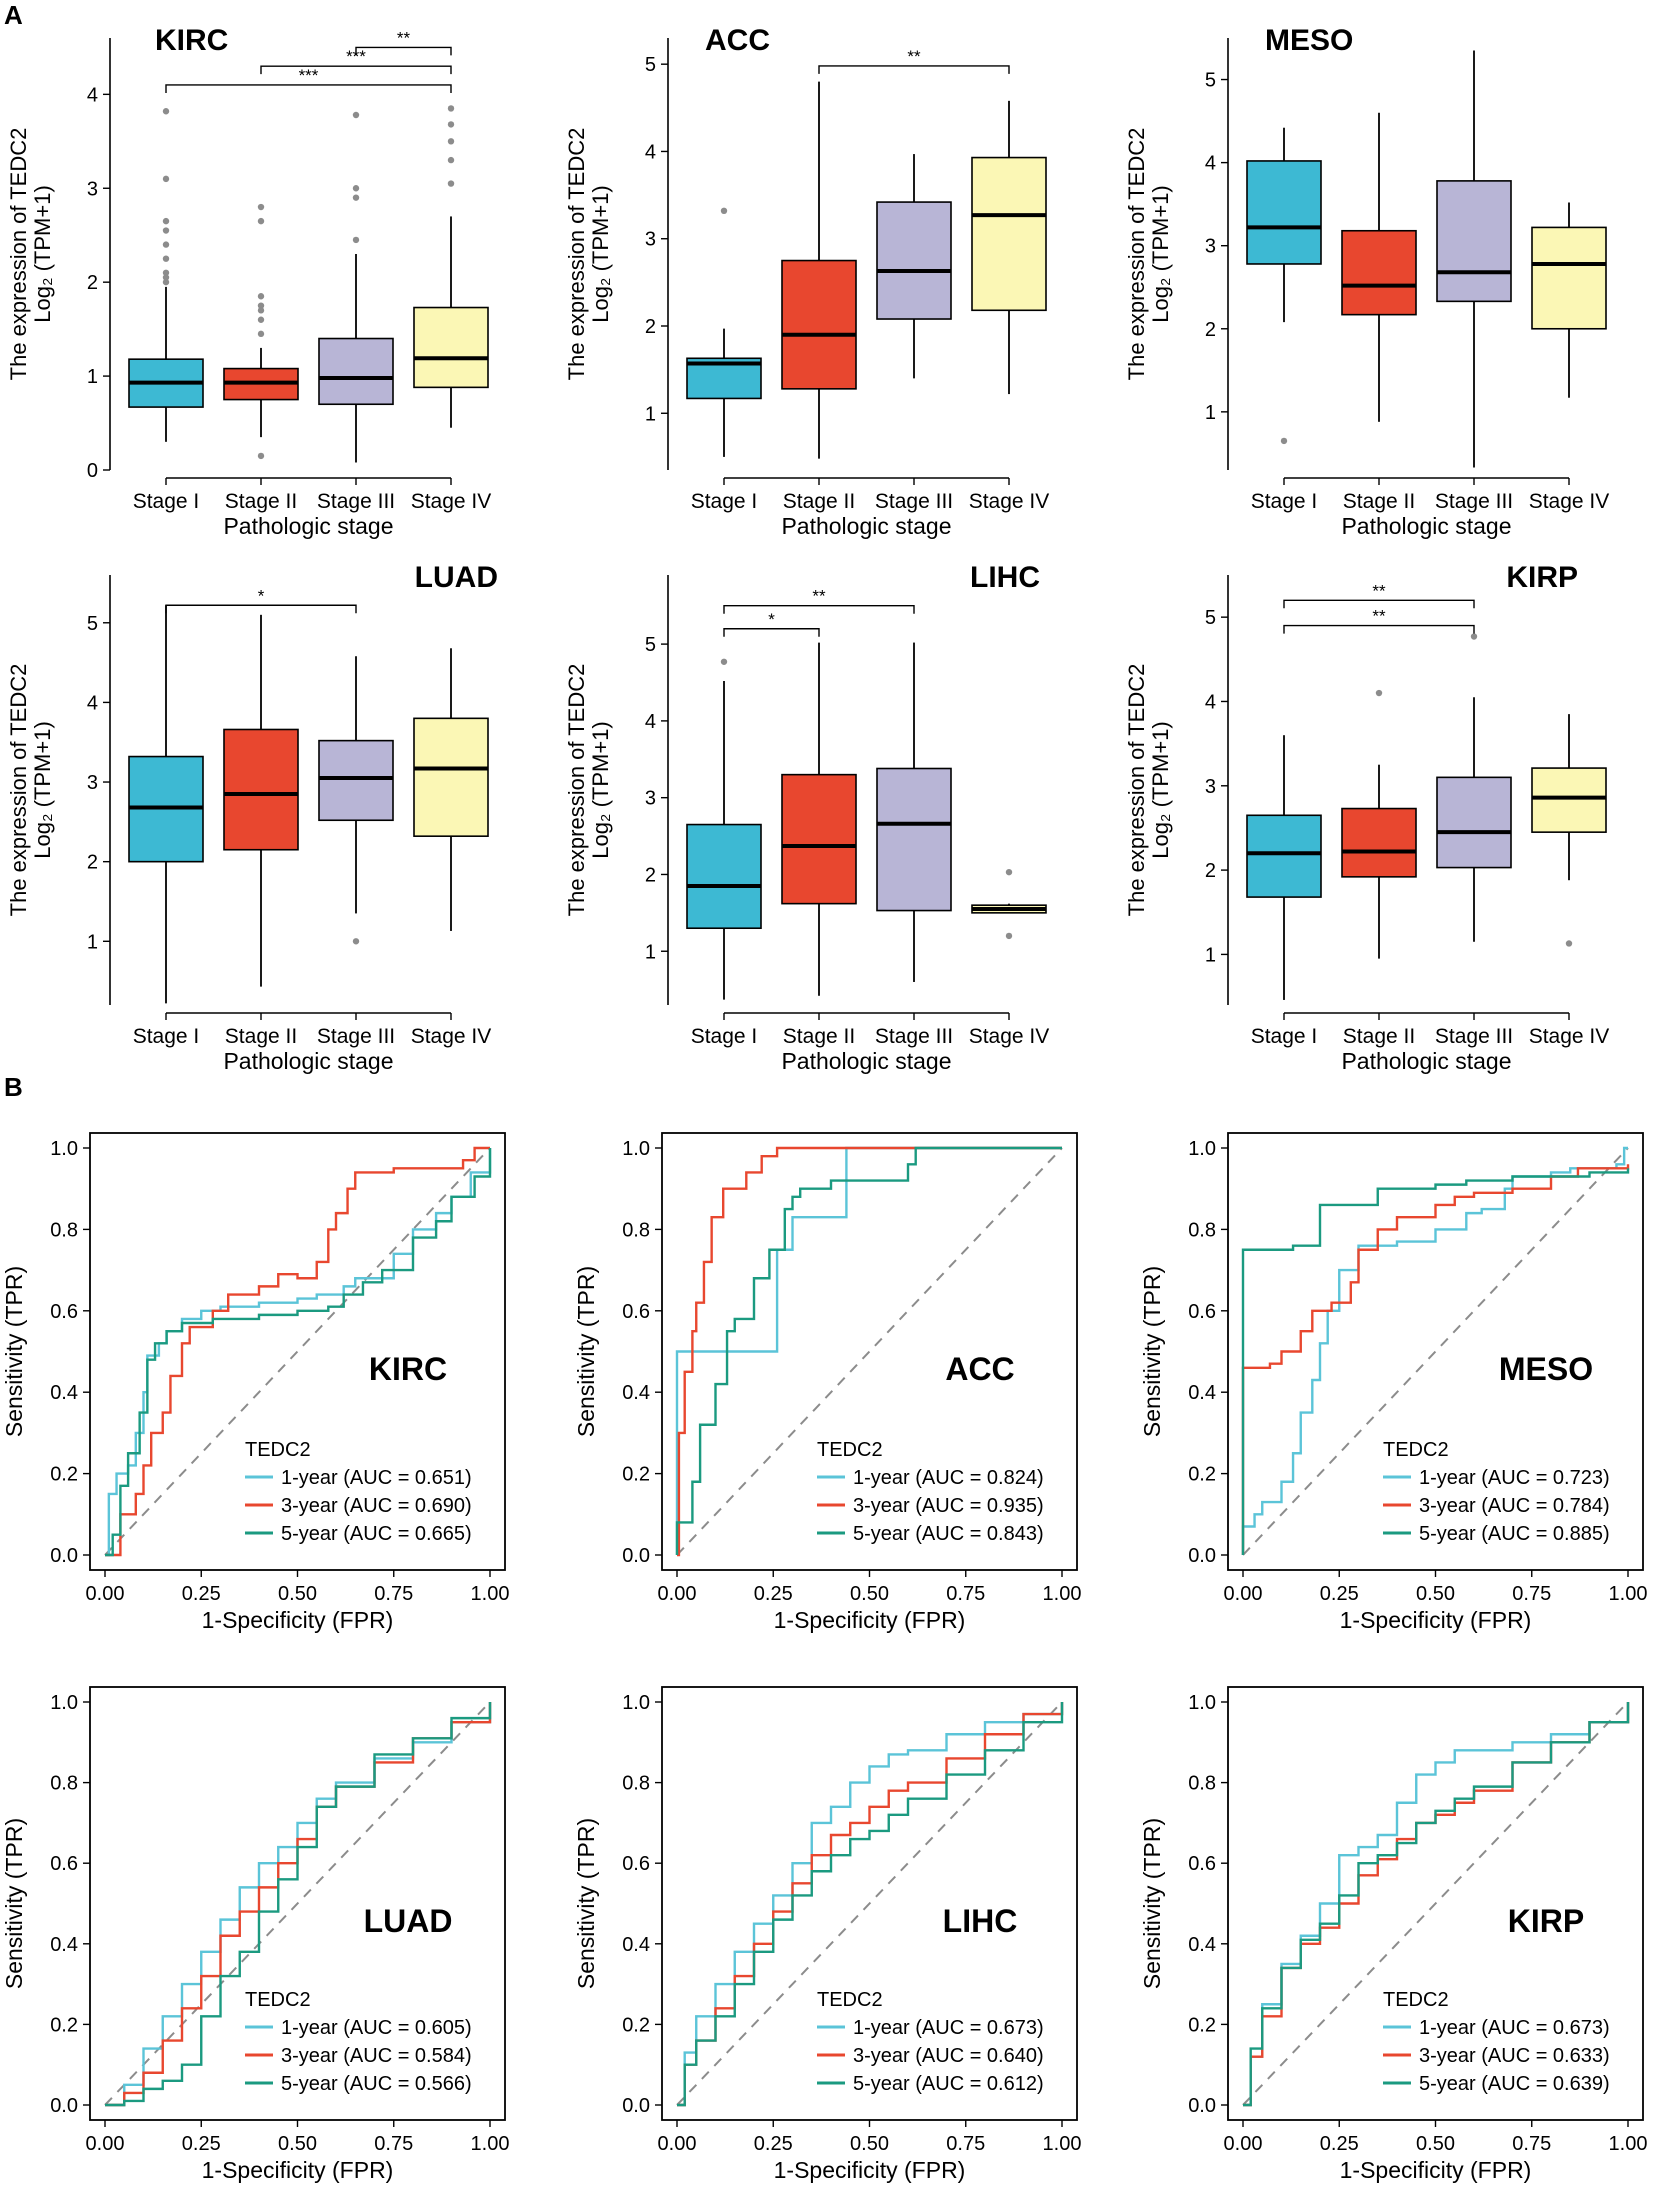 The width and height of the screenshot is (1666, 2203). I want to click on chart-title: LUAD, so click(456, 577).